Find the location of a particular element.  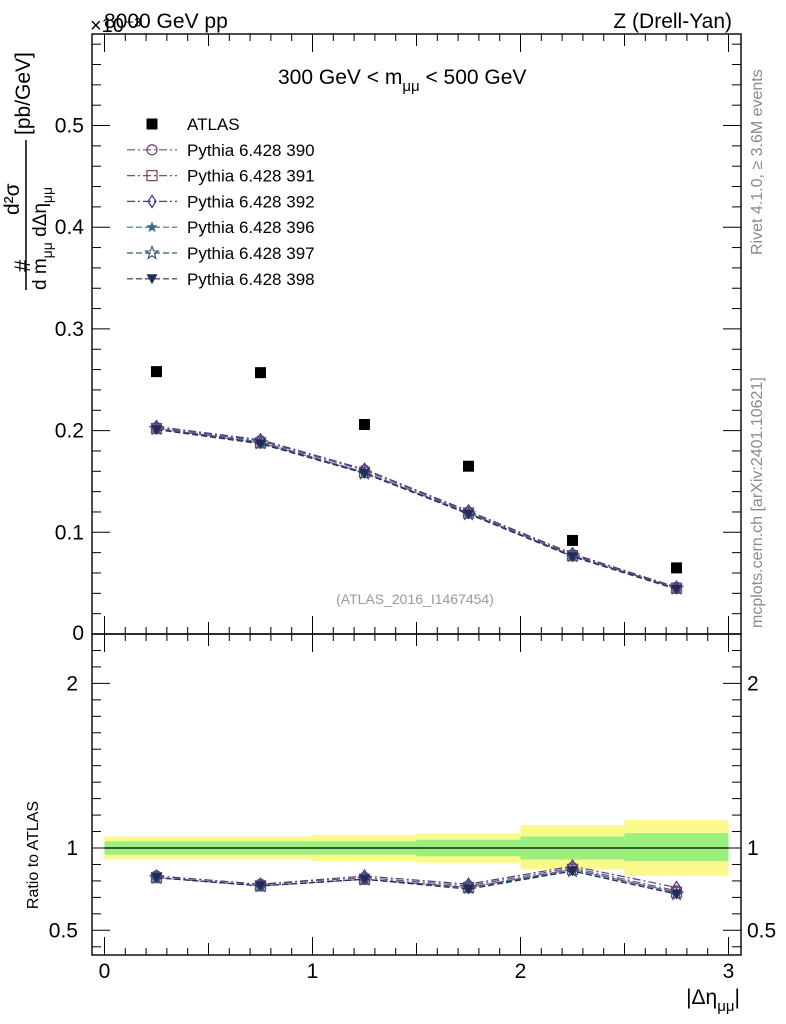

ratio-y-tick-label-right: 2 is located at coordinates (753, 683).